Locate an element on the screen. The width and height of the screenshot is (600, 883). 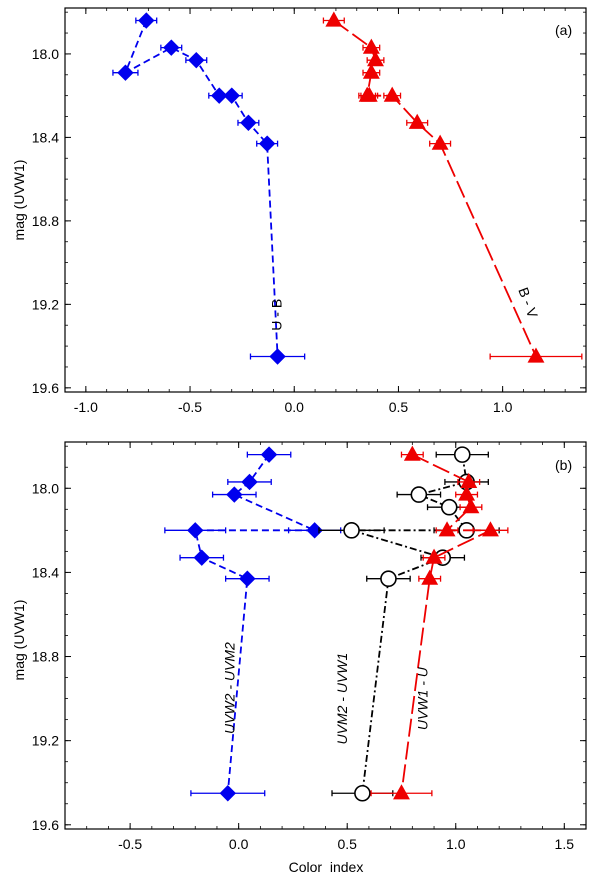
panel-b-series-0: UVW2 - UVM2 is located at coordinates (253, 624).